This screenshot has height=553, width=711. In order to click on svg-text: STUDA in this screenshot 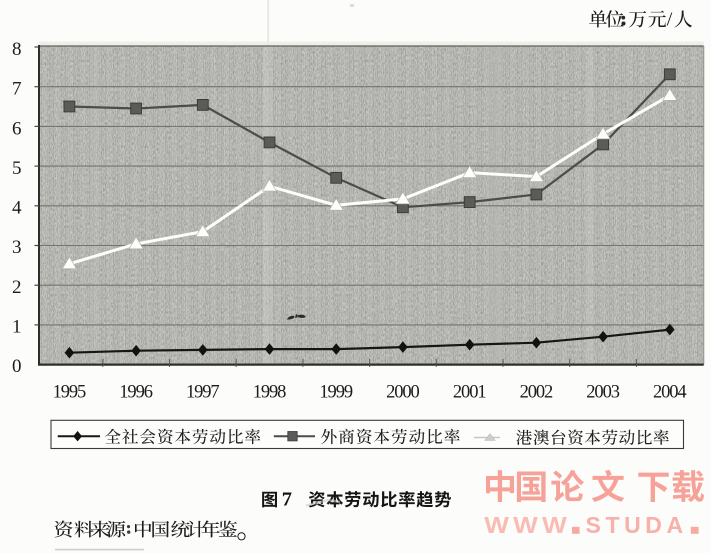, I will do `click(637, 525)`.